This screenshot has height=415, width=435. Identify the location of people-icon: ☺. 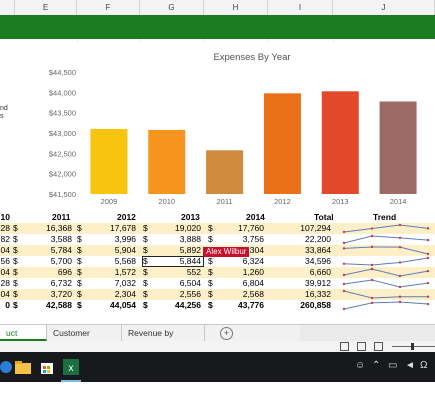
(360, 365).